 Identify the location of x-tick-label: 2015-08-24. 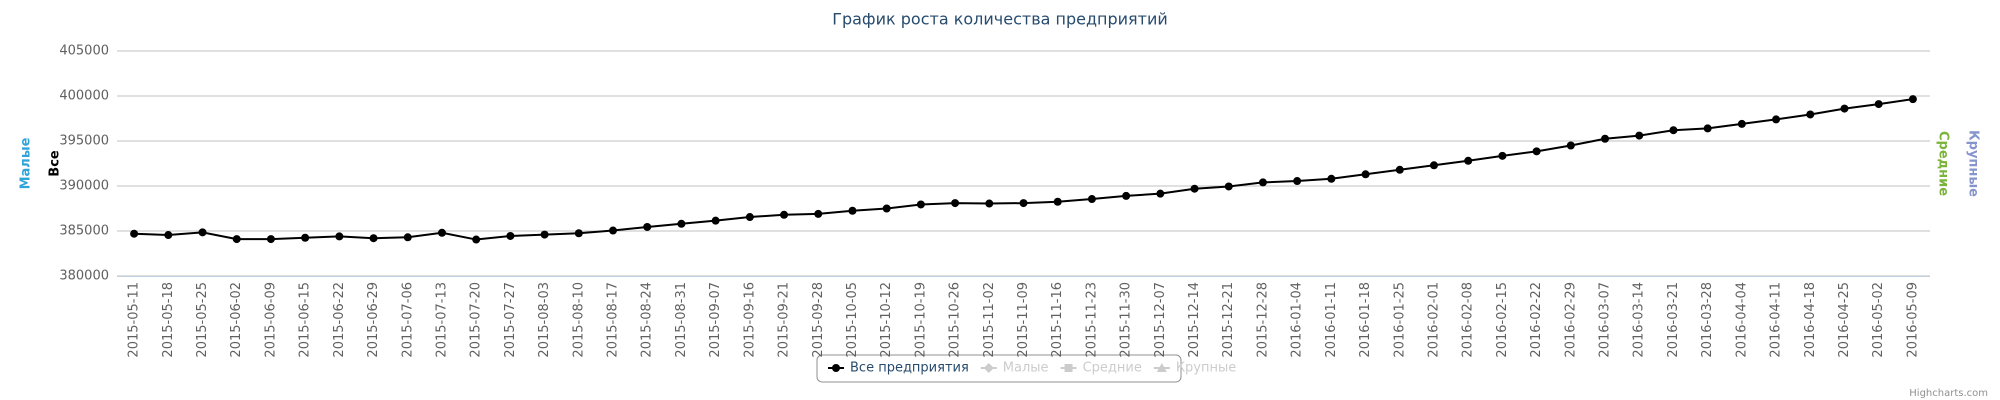
(647, 320).